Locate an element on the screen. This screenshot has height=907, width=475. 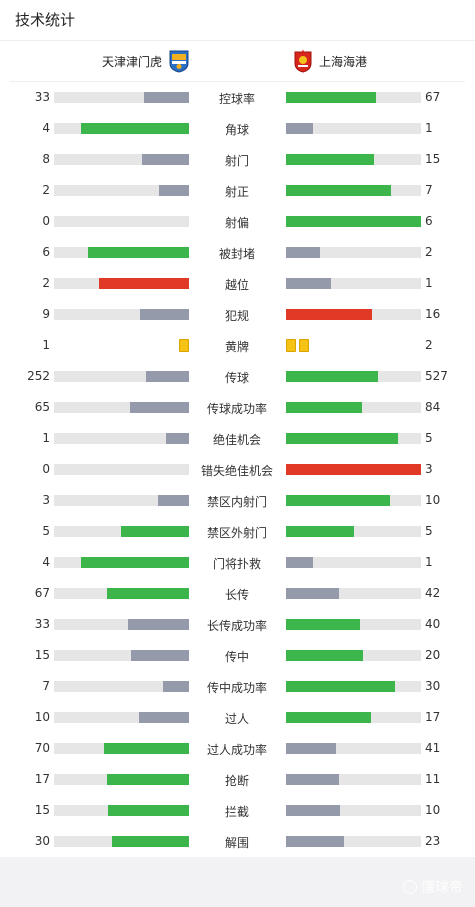
stat-label: 传中成功率 is located at coordinates (236, 688).